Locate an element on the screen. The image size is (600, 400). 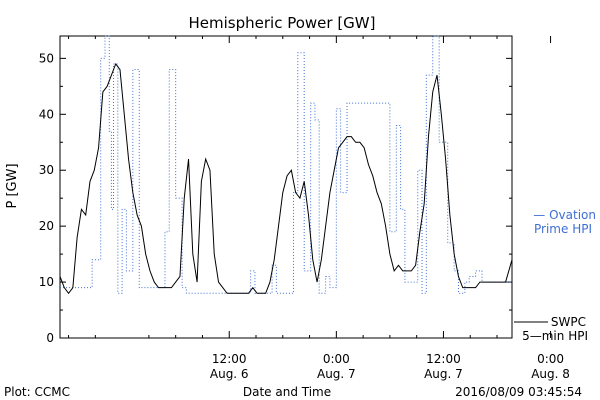
x-tick-date-label: Aug. 6 is located at coordinates (229, 374).